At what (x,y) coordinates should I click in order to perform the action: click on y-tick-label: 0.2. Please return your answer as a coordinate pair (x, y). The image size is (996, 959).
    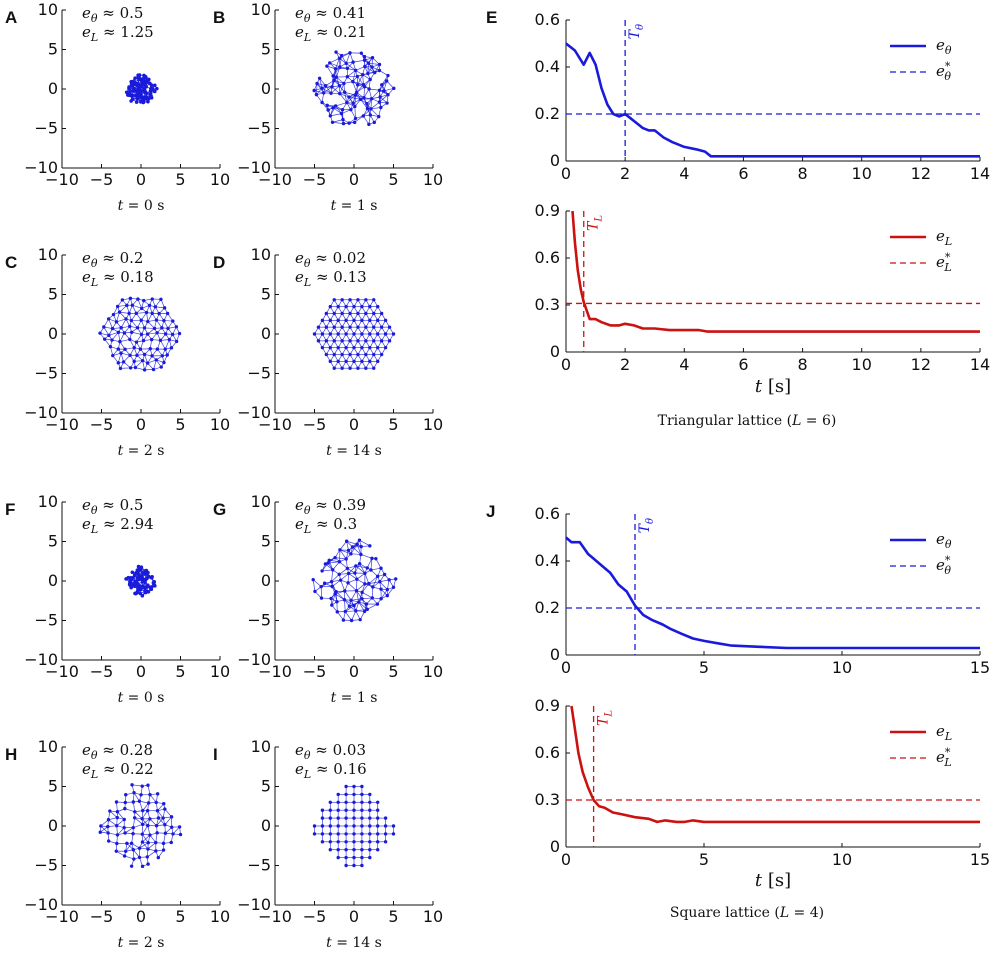
    Looking at the image, I should click on (547, 607).